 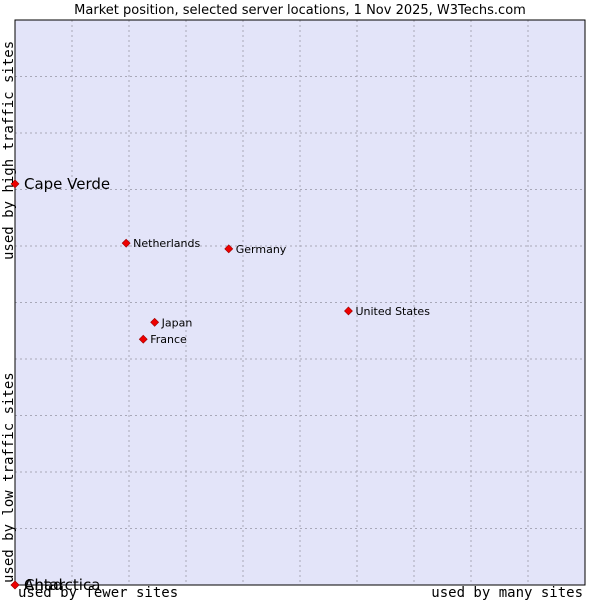 What do you see at coordinates (348, 311) in the screenshot?
I see `point-marker-united-states` at bounding box center [348, 311].